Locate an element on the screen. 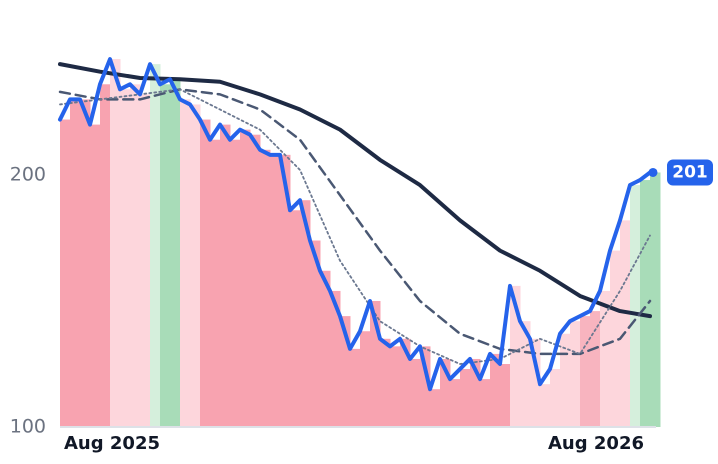 This screenshot has height=464, width=718. value-badge is located at coordinates (690, 172).